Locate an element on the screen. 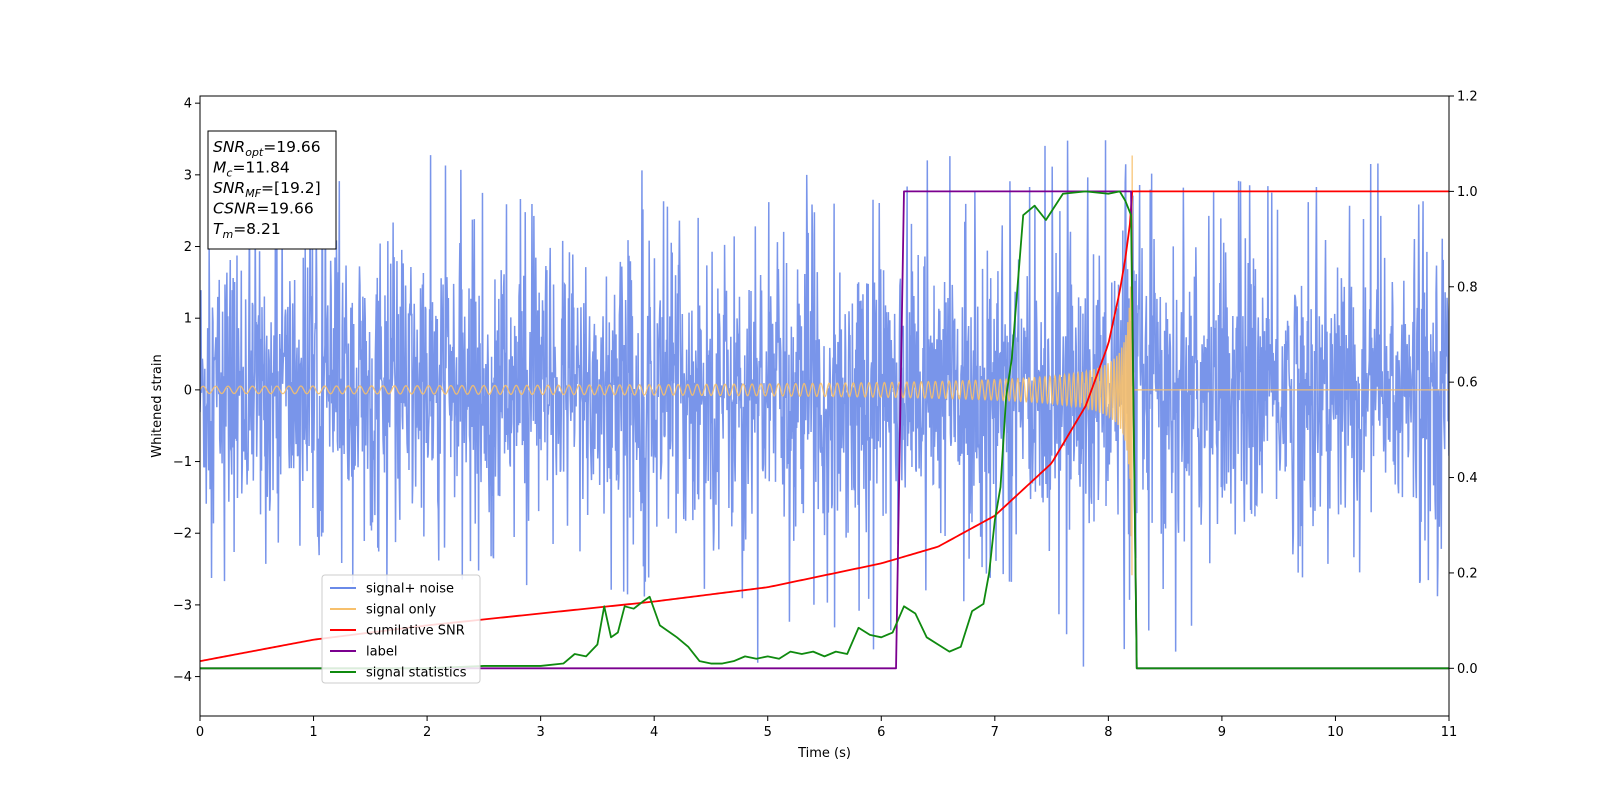  x-tick-label: 7 is located at coordinates (995, 732).